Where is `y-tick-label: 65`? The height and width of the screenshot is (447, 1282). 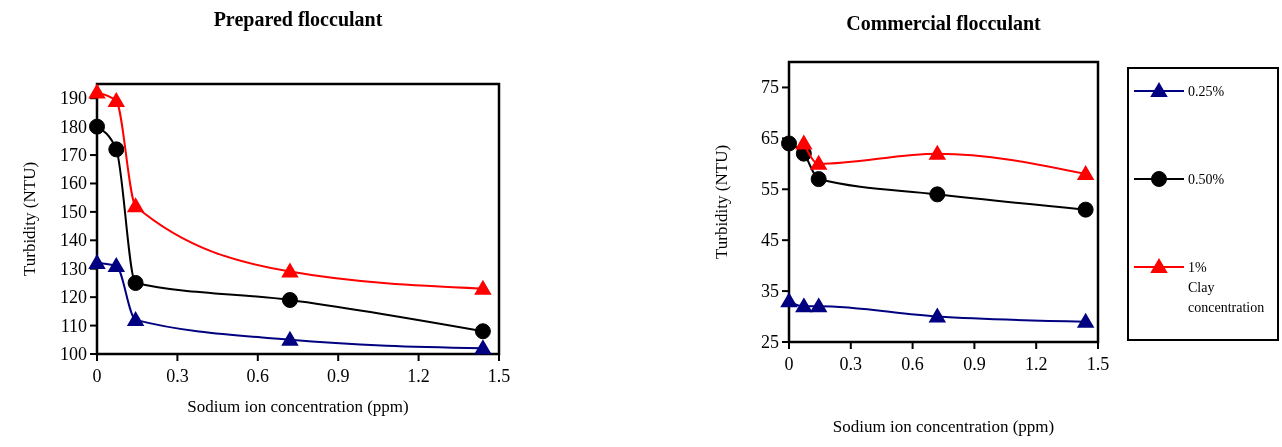
y-tick-label: 65 is located at coordinates (770, 138).